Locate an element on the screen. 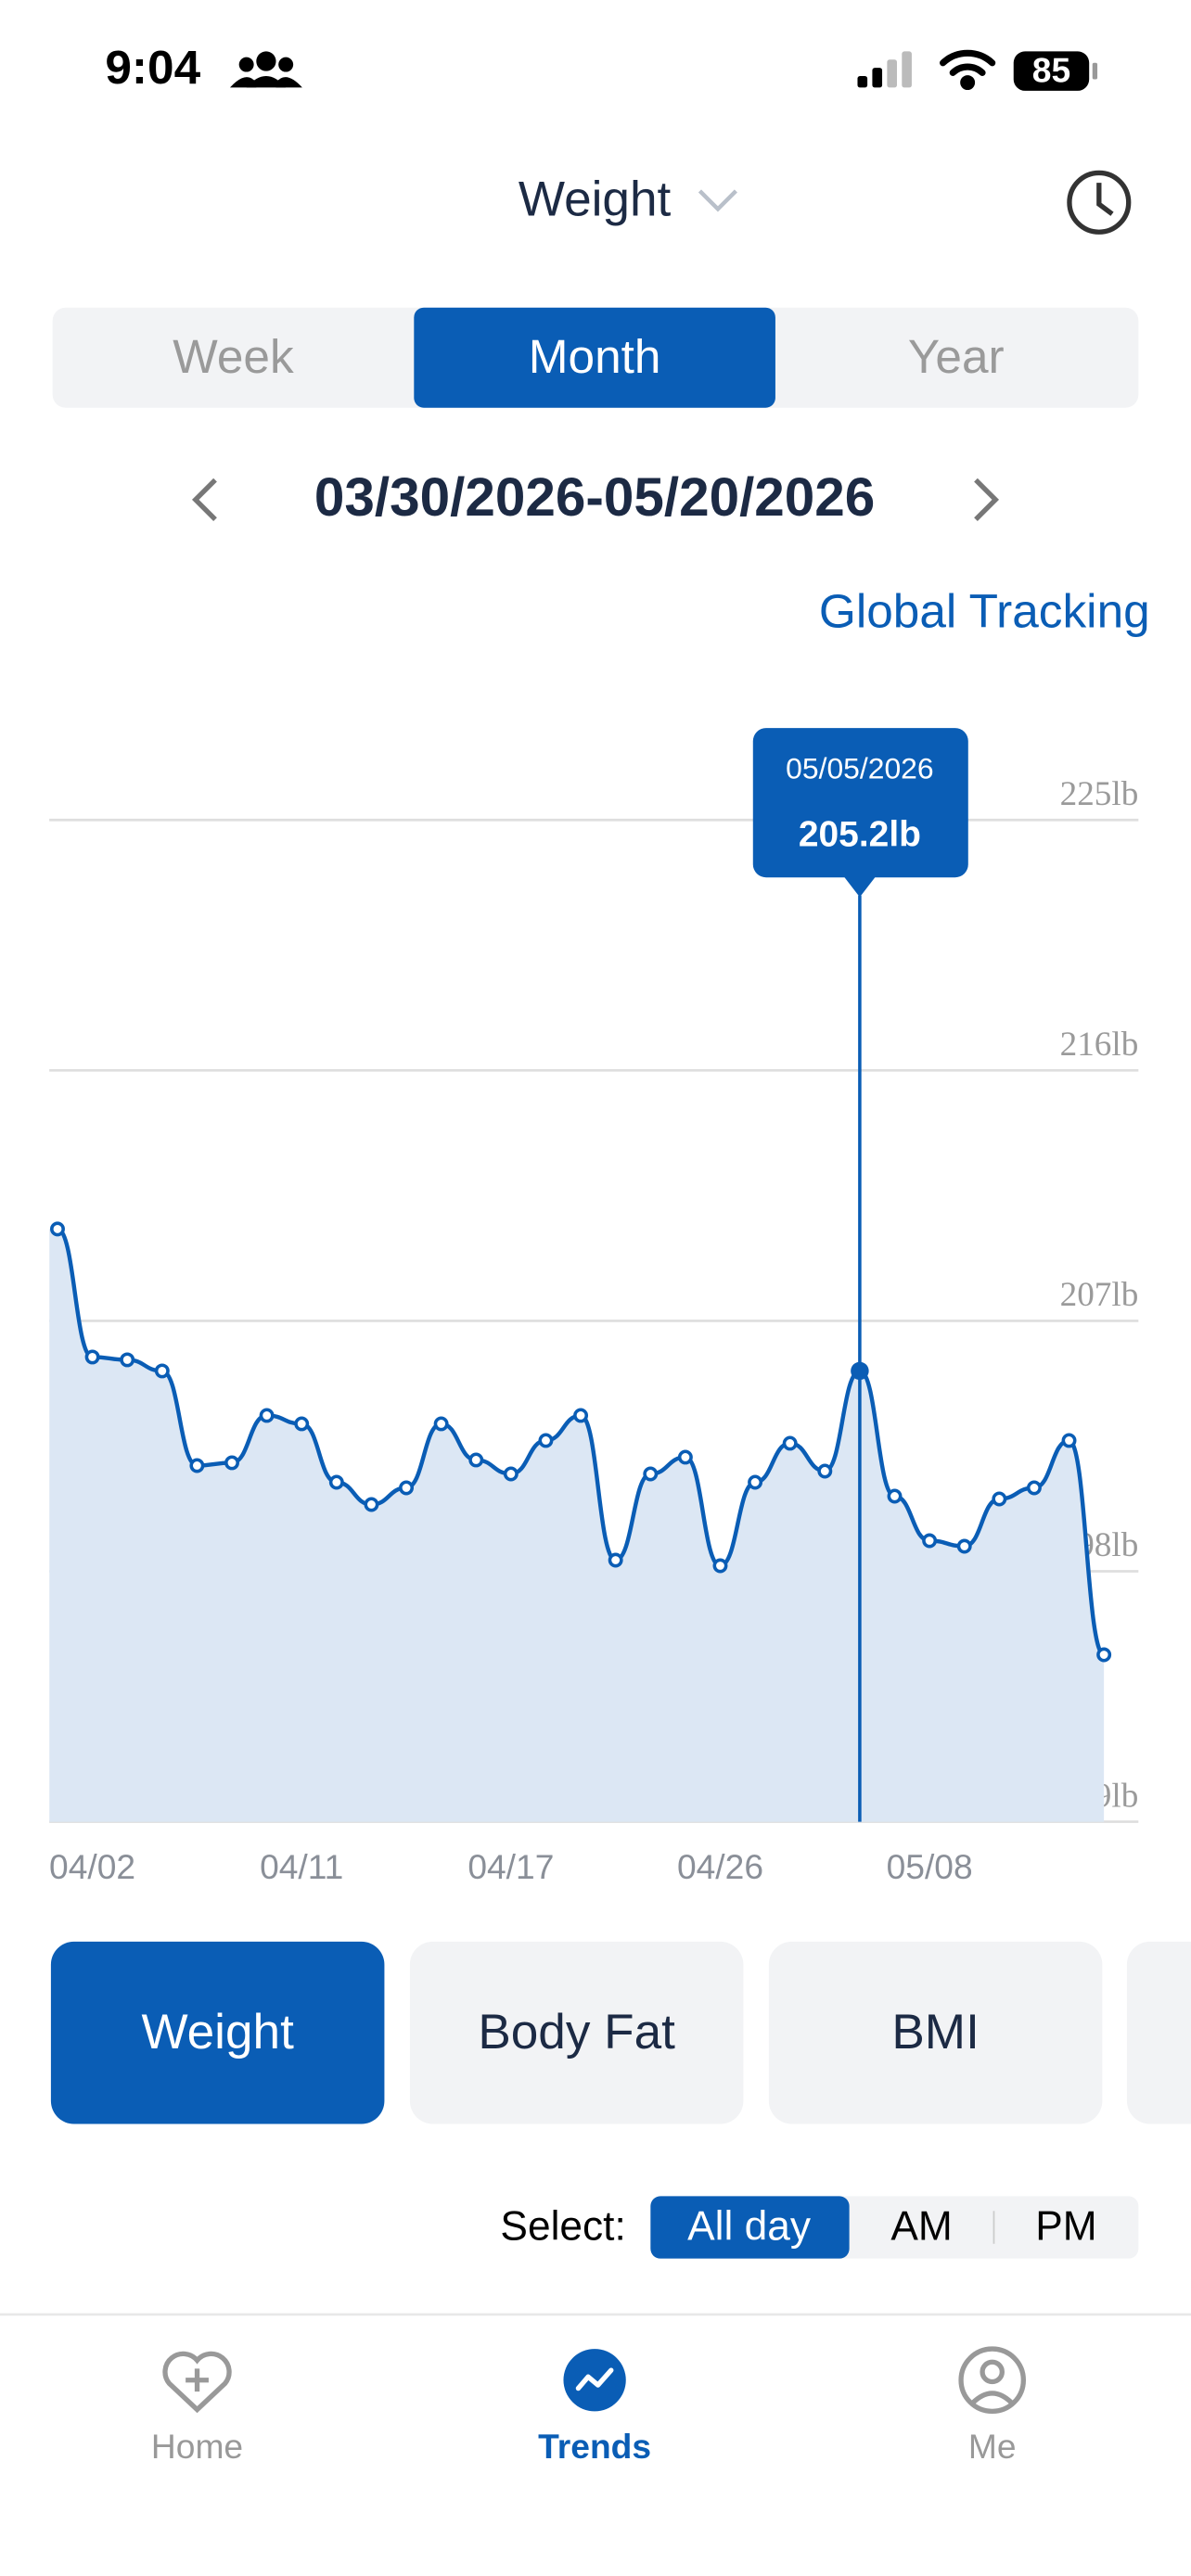 The width and height of the screenshot is (1191, 2576). battery is located at coordinates (1051, 71).